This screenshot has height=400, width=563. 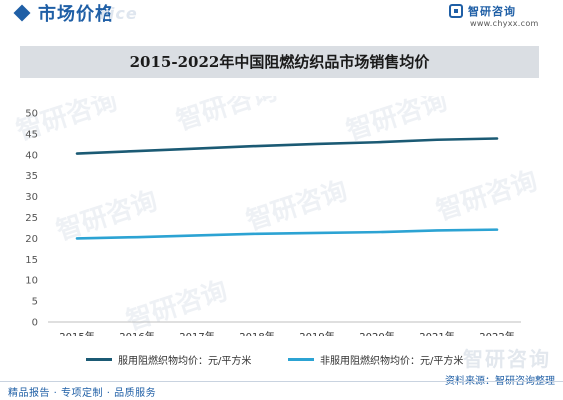 I want to click on brand-block: 智研咨询 www.chyxx.com, so click(x=499, y=18).